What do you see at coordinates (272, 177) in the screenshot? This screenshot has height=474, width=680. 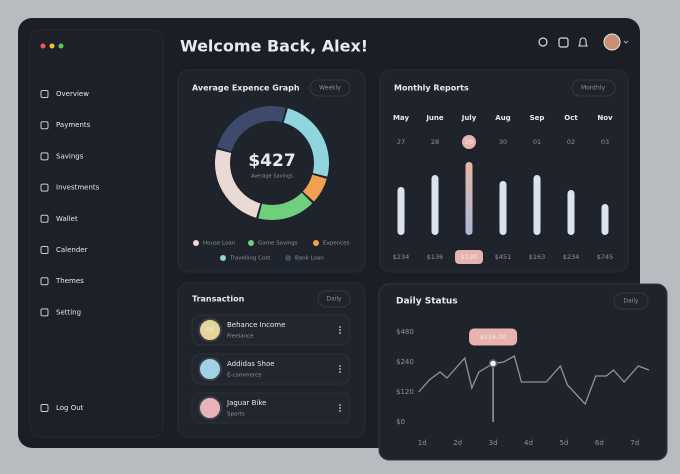 I see `donut-caption: Average Savings` at bounding box center [272, 177].